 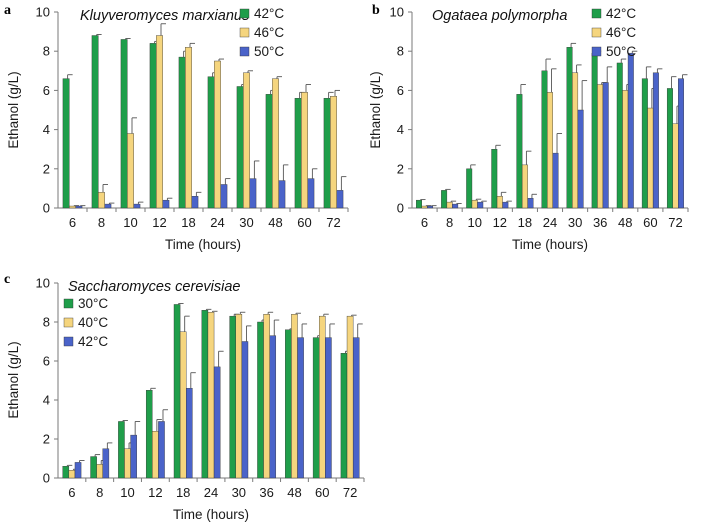 I want to click on y-tick-label: 6, so click(x=400, y=90).